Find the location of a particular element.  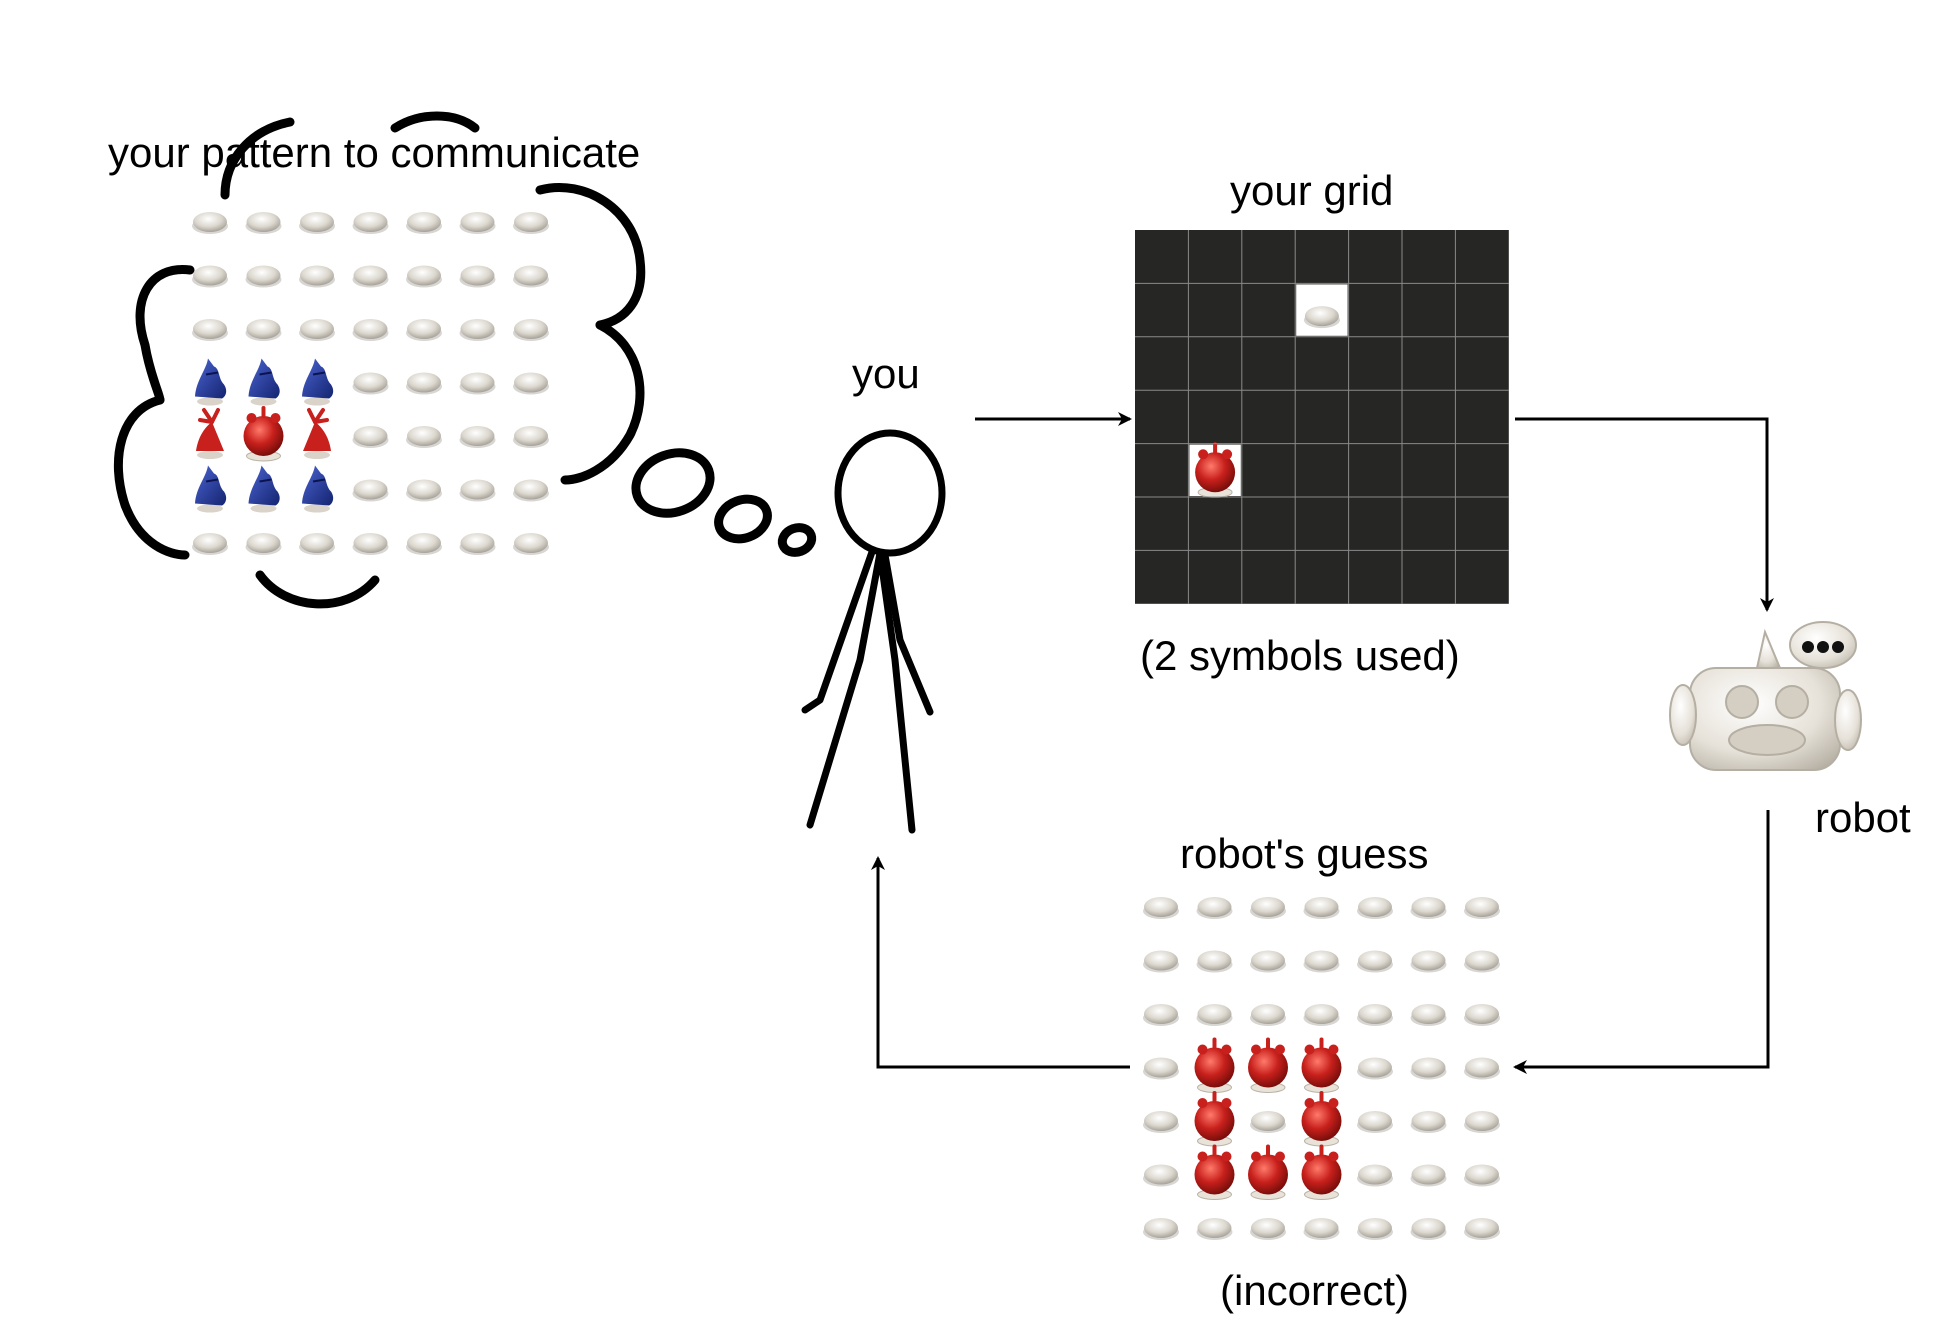

thought-title: your pattern to communicate is located at coordinates (374, 152).